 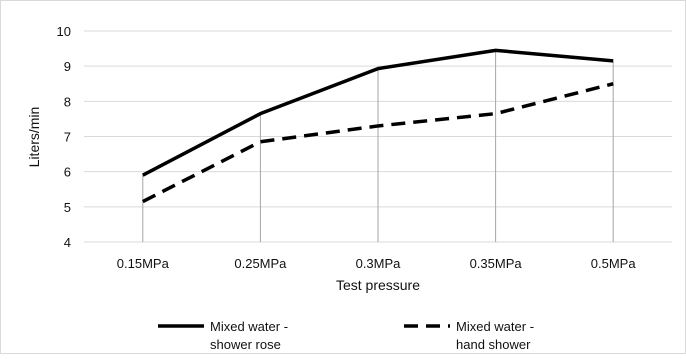 What do you see at coordinates (493, 344) in the screenshot?
I see `legend-label: hand shower` at bounding box center [493, 344].